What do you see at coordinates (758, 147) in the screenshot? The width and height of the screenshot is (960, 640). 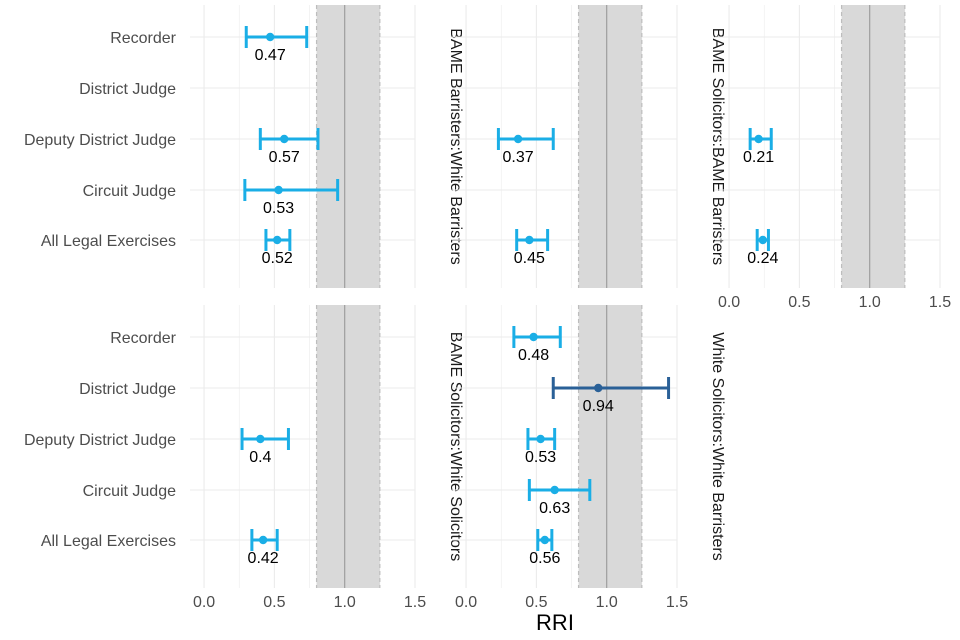 I see `estimate-point: 0.21` at bounding box center [758, 147].